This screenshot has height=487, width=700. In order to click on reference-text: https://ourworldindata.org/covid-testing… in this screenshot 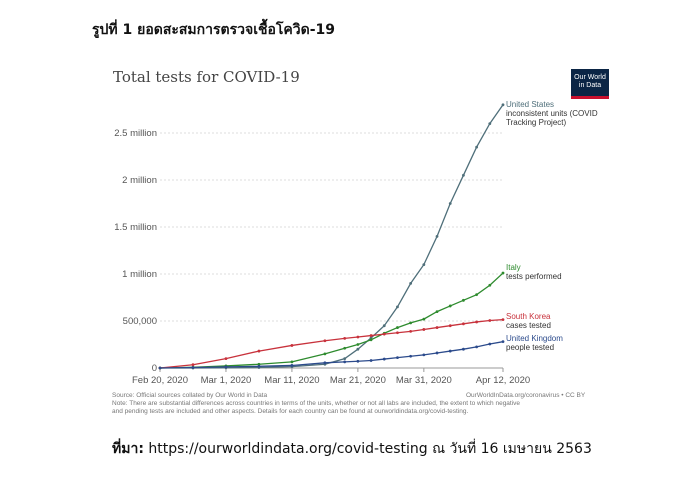, I will do `click(370, 449)`.